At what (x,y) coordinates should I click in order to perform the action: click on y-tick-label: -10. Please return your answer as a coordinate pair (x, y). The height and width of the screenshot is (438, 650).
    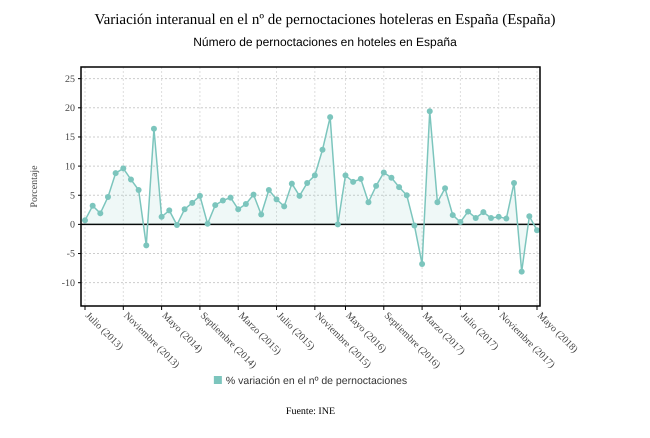
    Looking at the image, I should click on (68, 283).